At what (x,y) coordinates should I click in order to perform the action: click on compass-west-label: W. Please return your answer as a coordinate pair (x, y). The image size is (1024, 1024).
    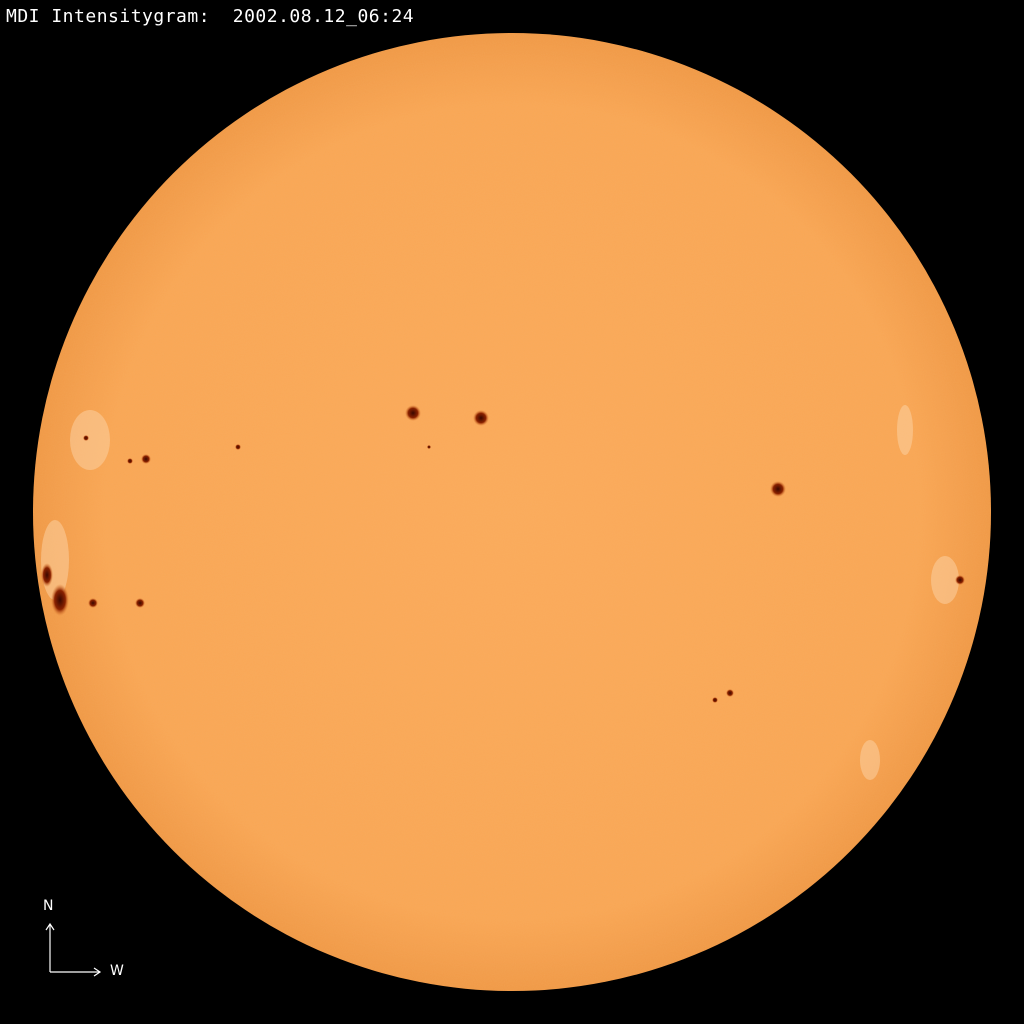
    Looking at the image, I should click on (117, 971).